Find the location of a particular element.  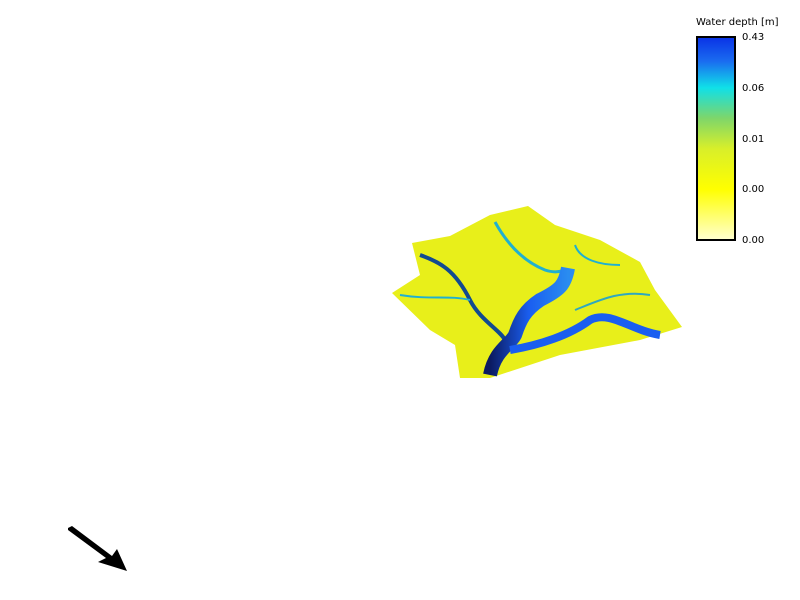

color-legend: Water depth [m] 0.43 0.06 0.01 0.00 0.00 is located at coordinates (737, 131).